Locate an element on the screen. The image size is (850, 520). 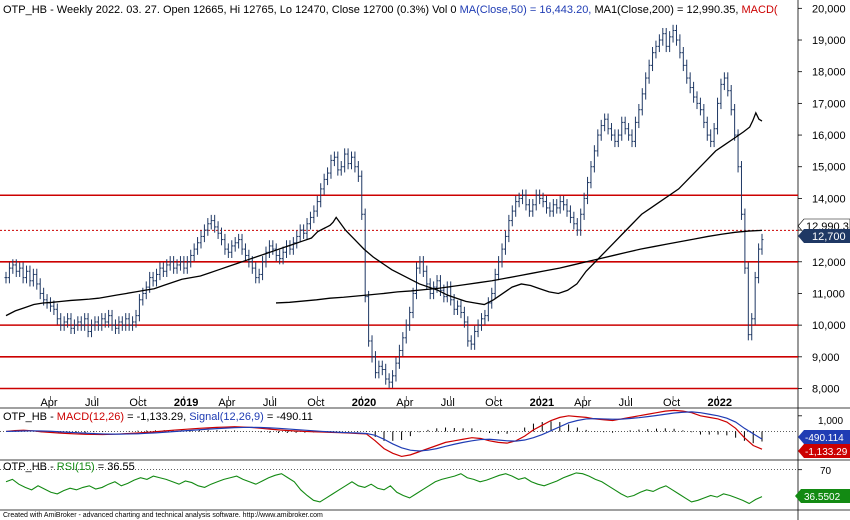
rsi-line is located at coordinates (384, 488).